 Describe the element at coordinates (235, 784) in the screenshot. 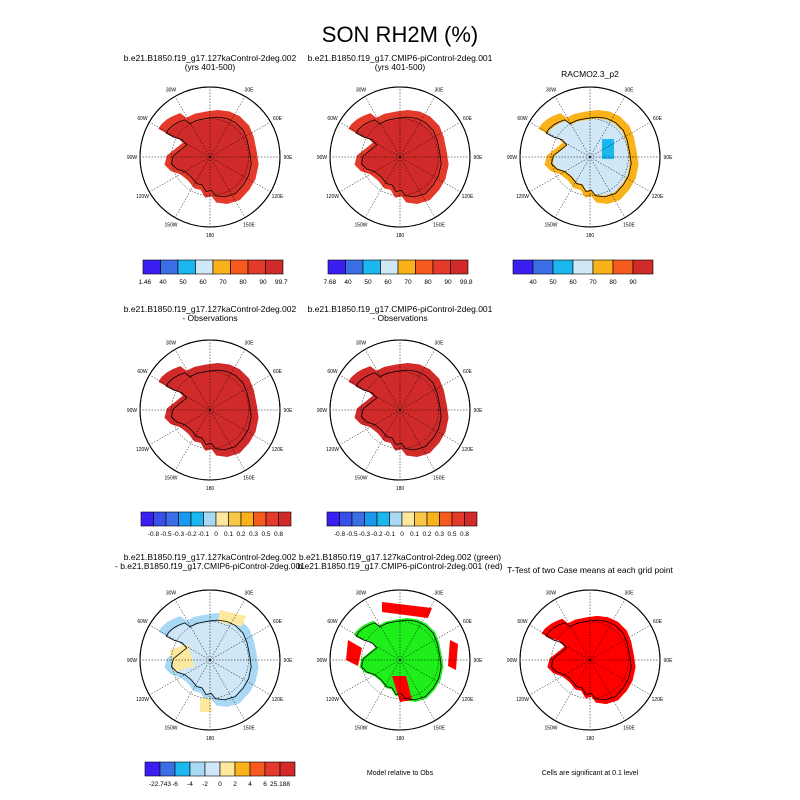

I see `colorbar-tick-label: 2` at that location.